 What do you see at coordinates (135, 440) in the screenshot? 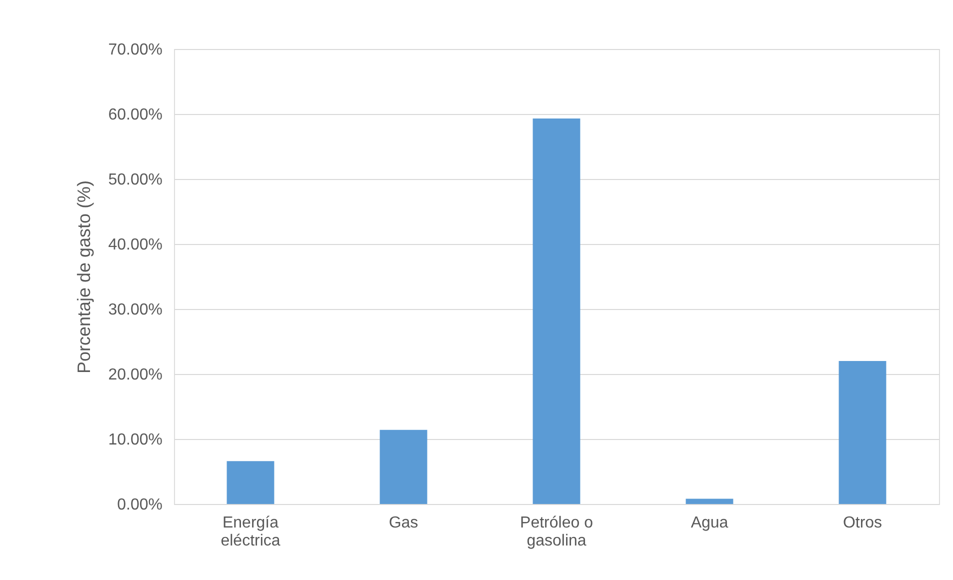
I see `y-tick-label: 10.00%` at bounding box center [135, 440].